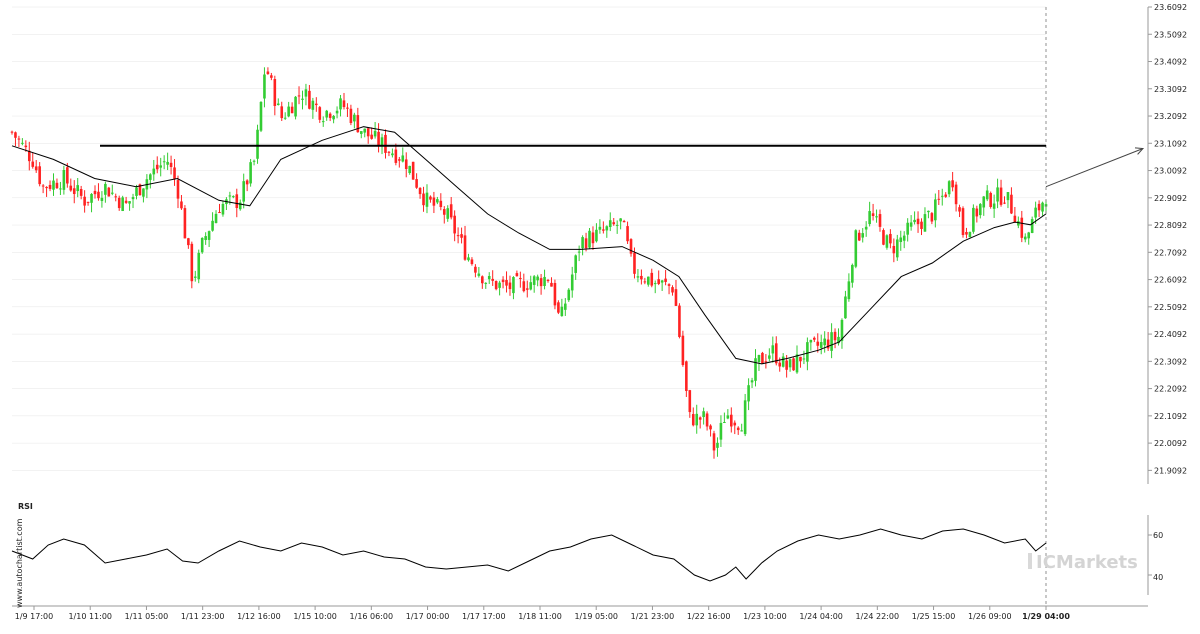 This screenshot has height=634, width=1200. Describe the element at coordinates (934, 616) in the screenshot. I see `time-tick-label: 1/25 15:00` at that location.